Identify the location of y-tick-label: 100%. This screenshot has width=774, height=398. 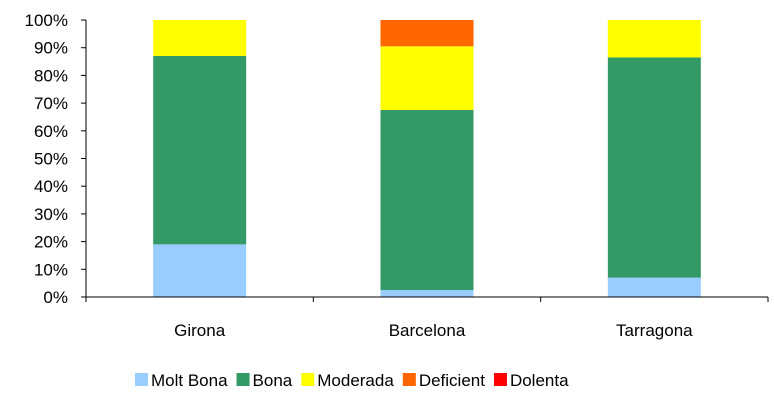
(46, 20).